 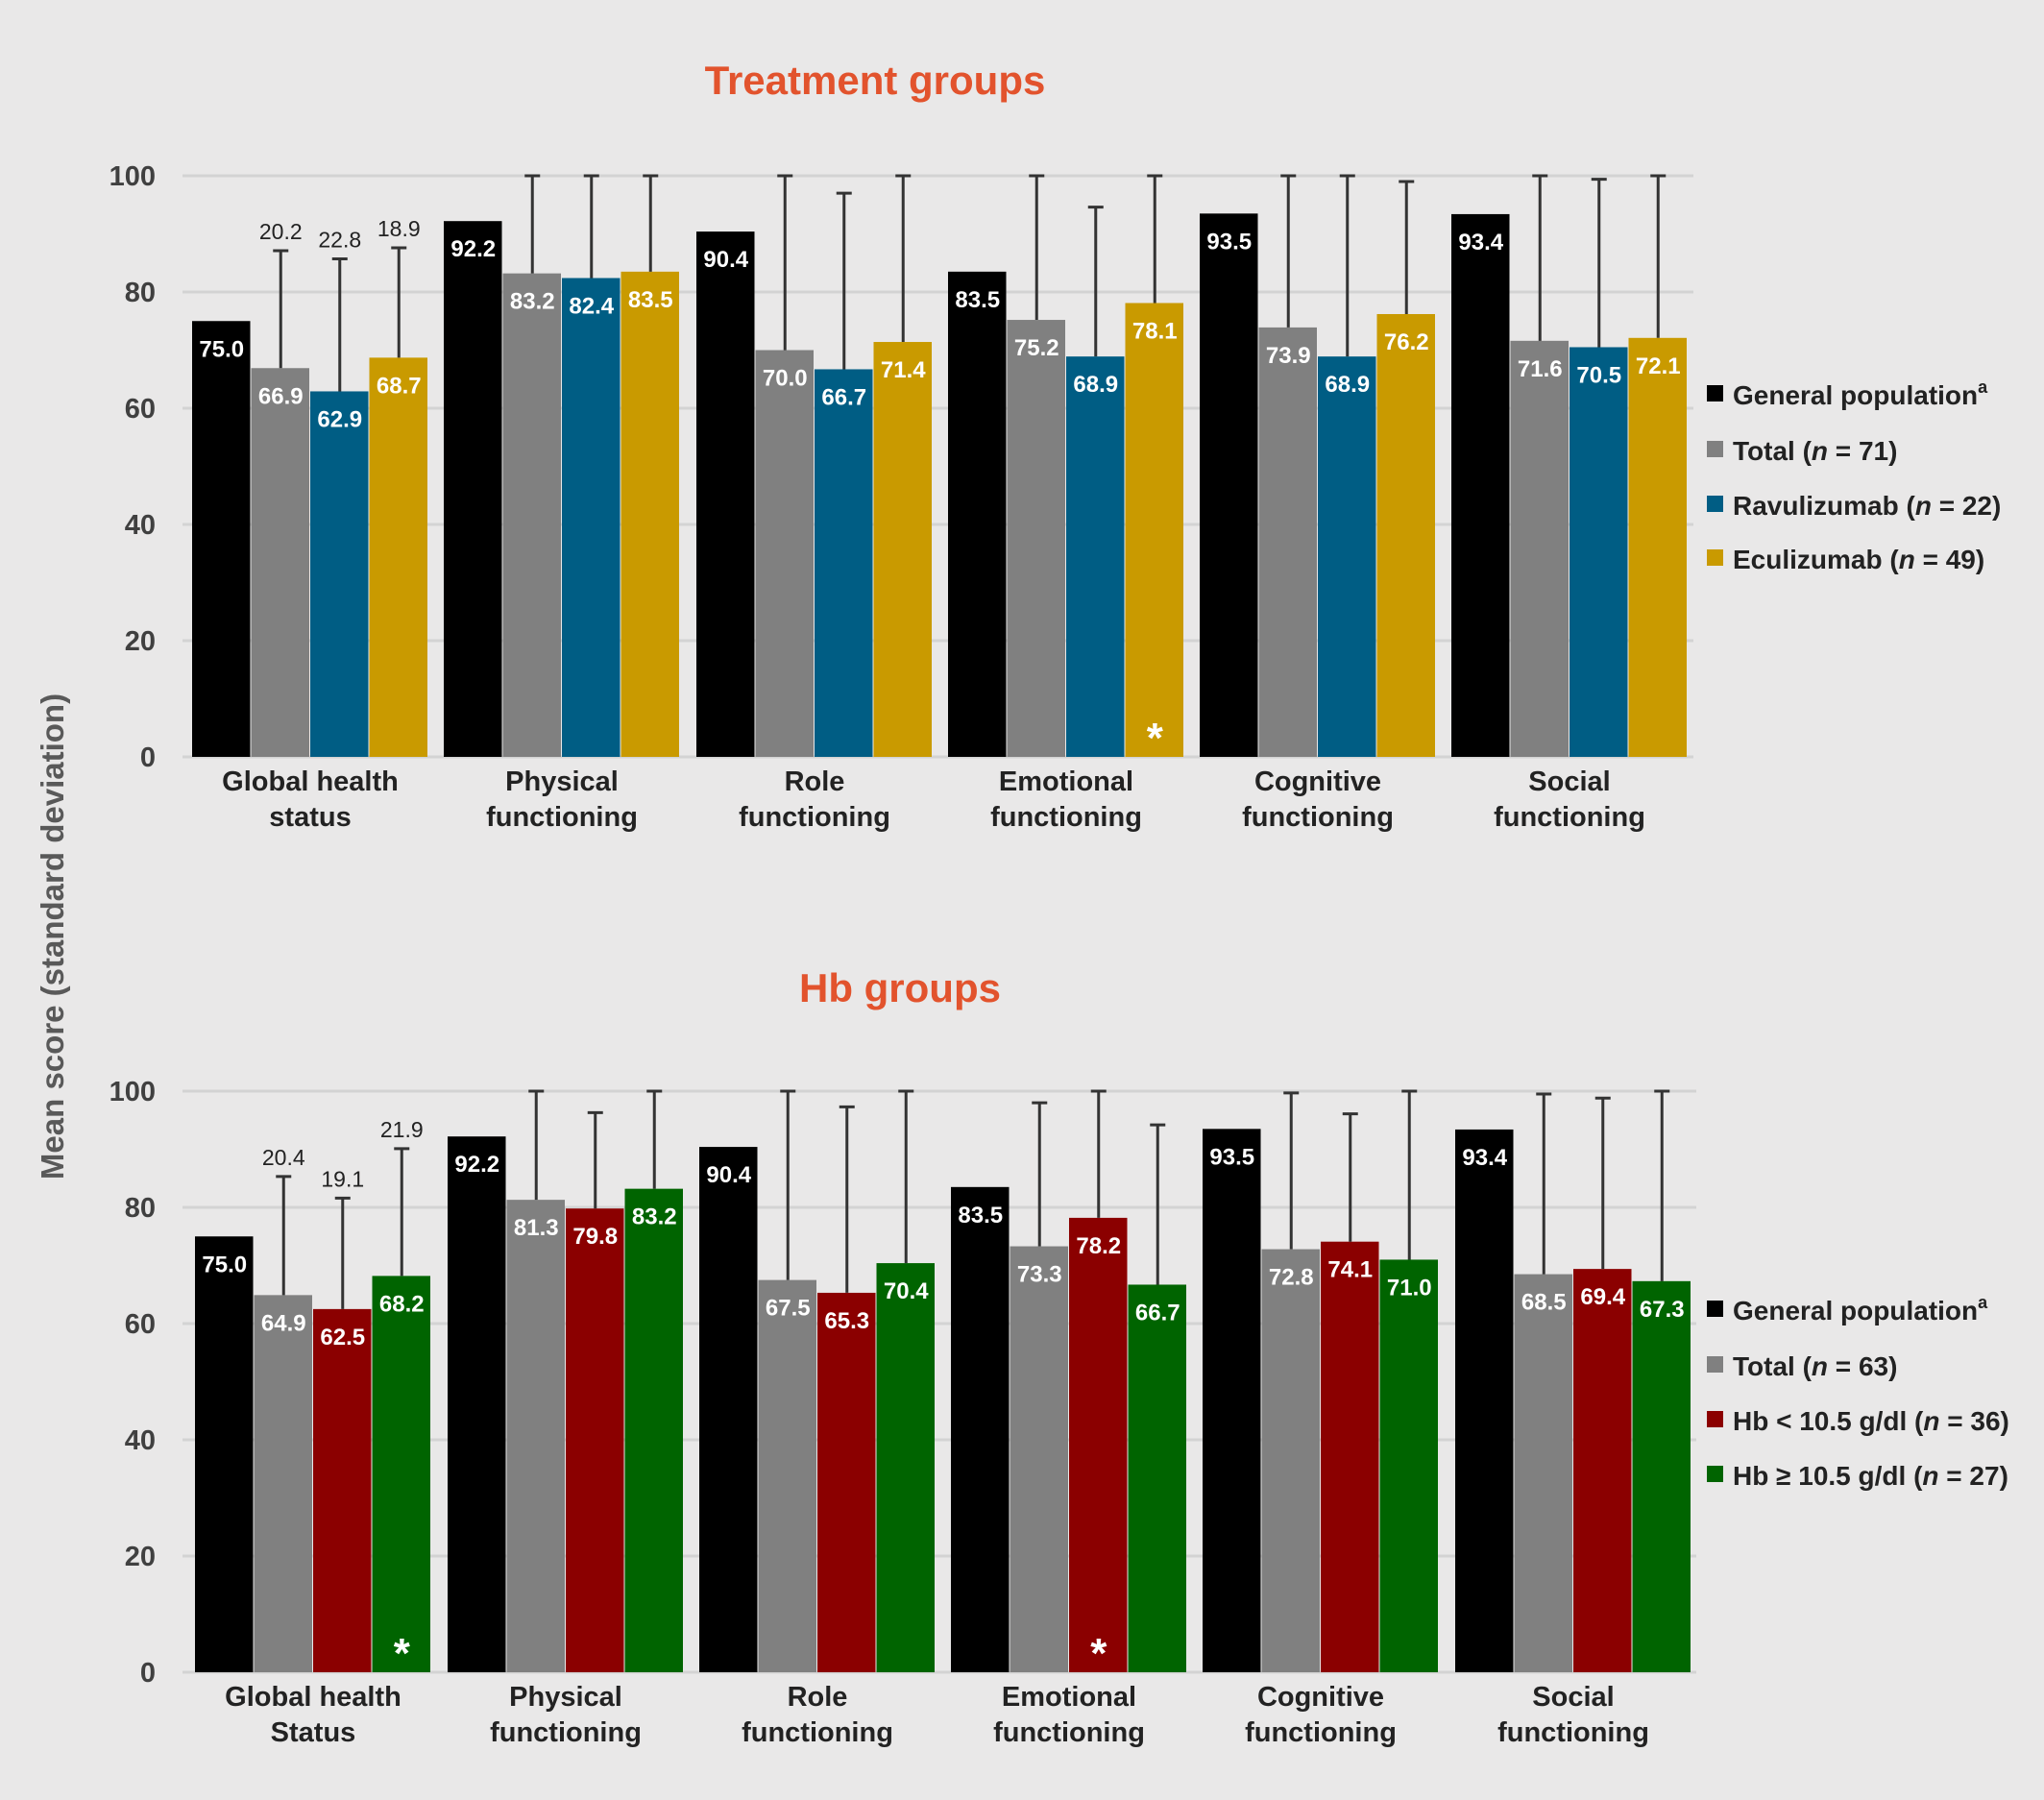 I want to click on data-label: 72.8, so click(x=1291, y=1278).